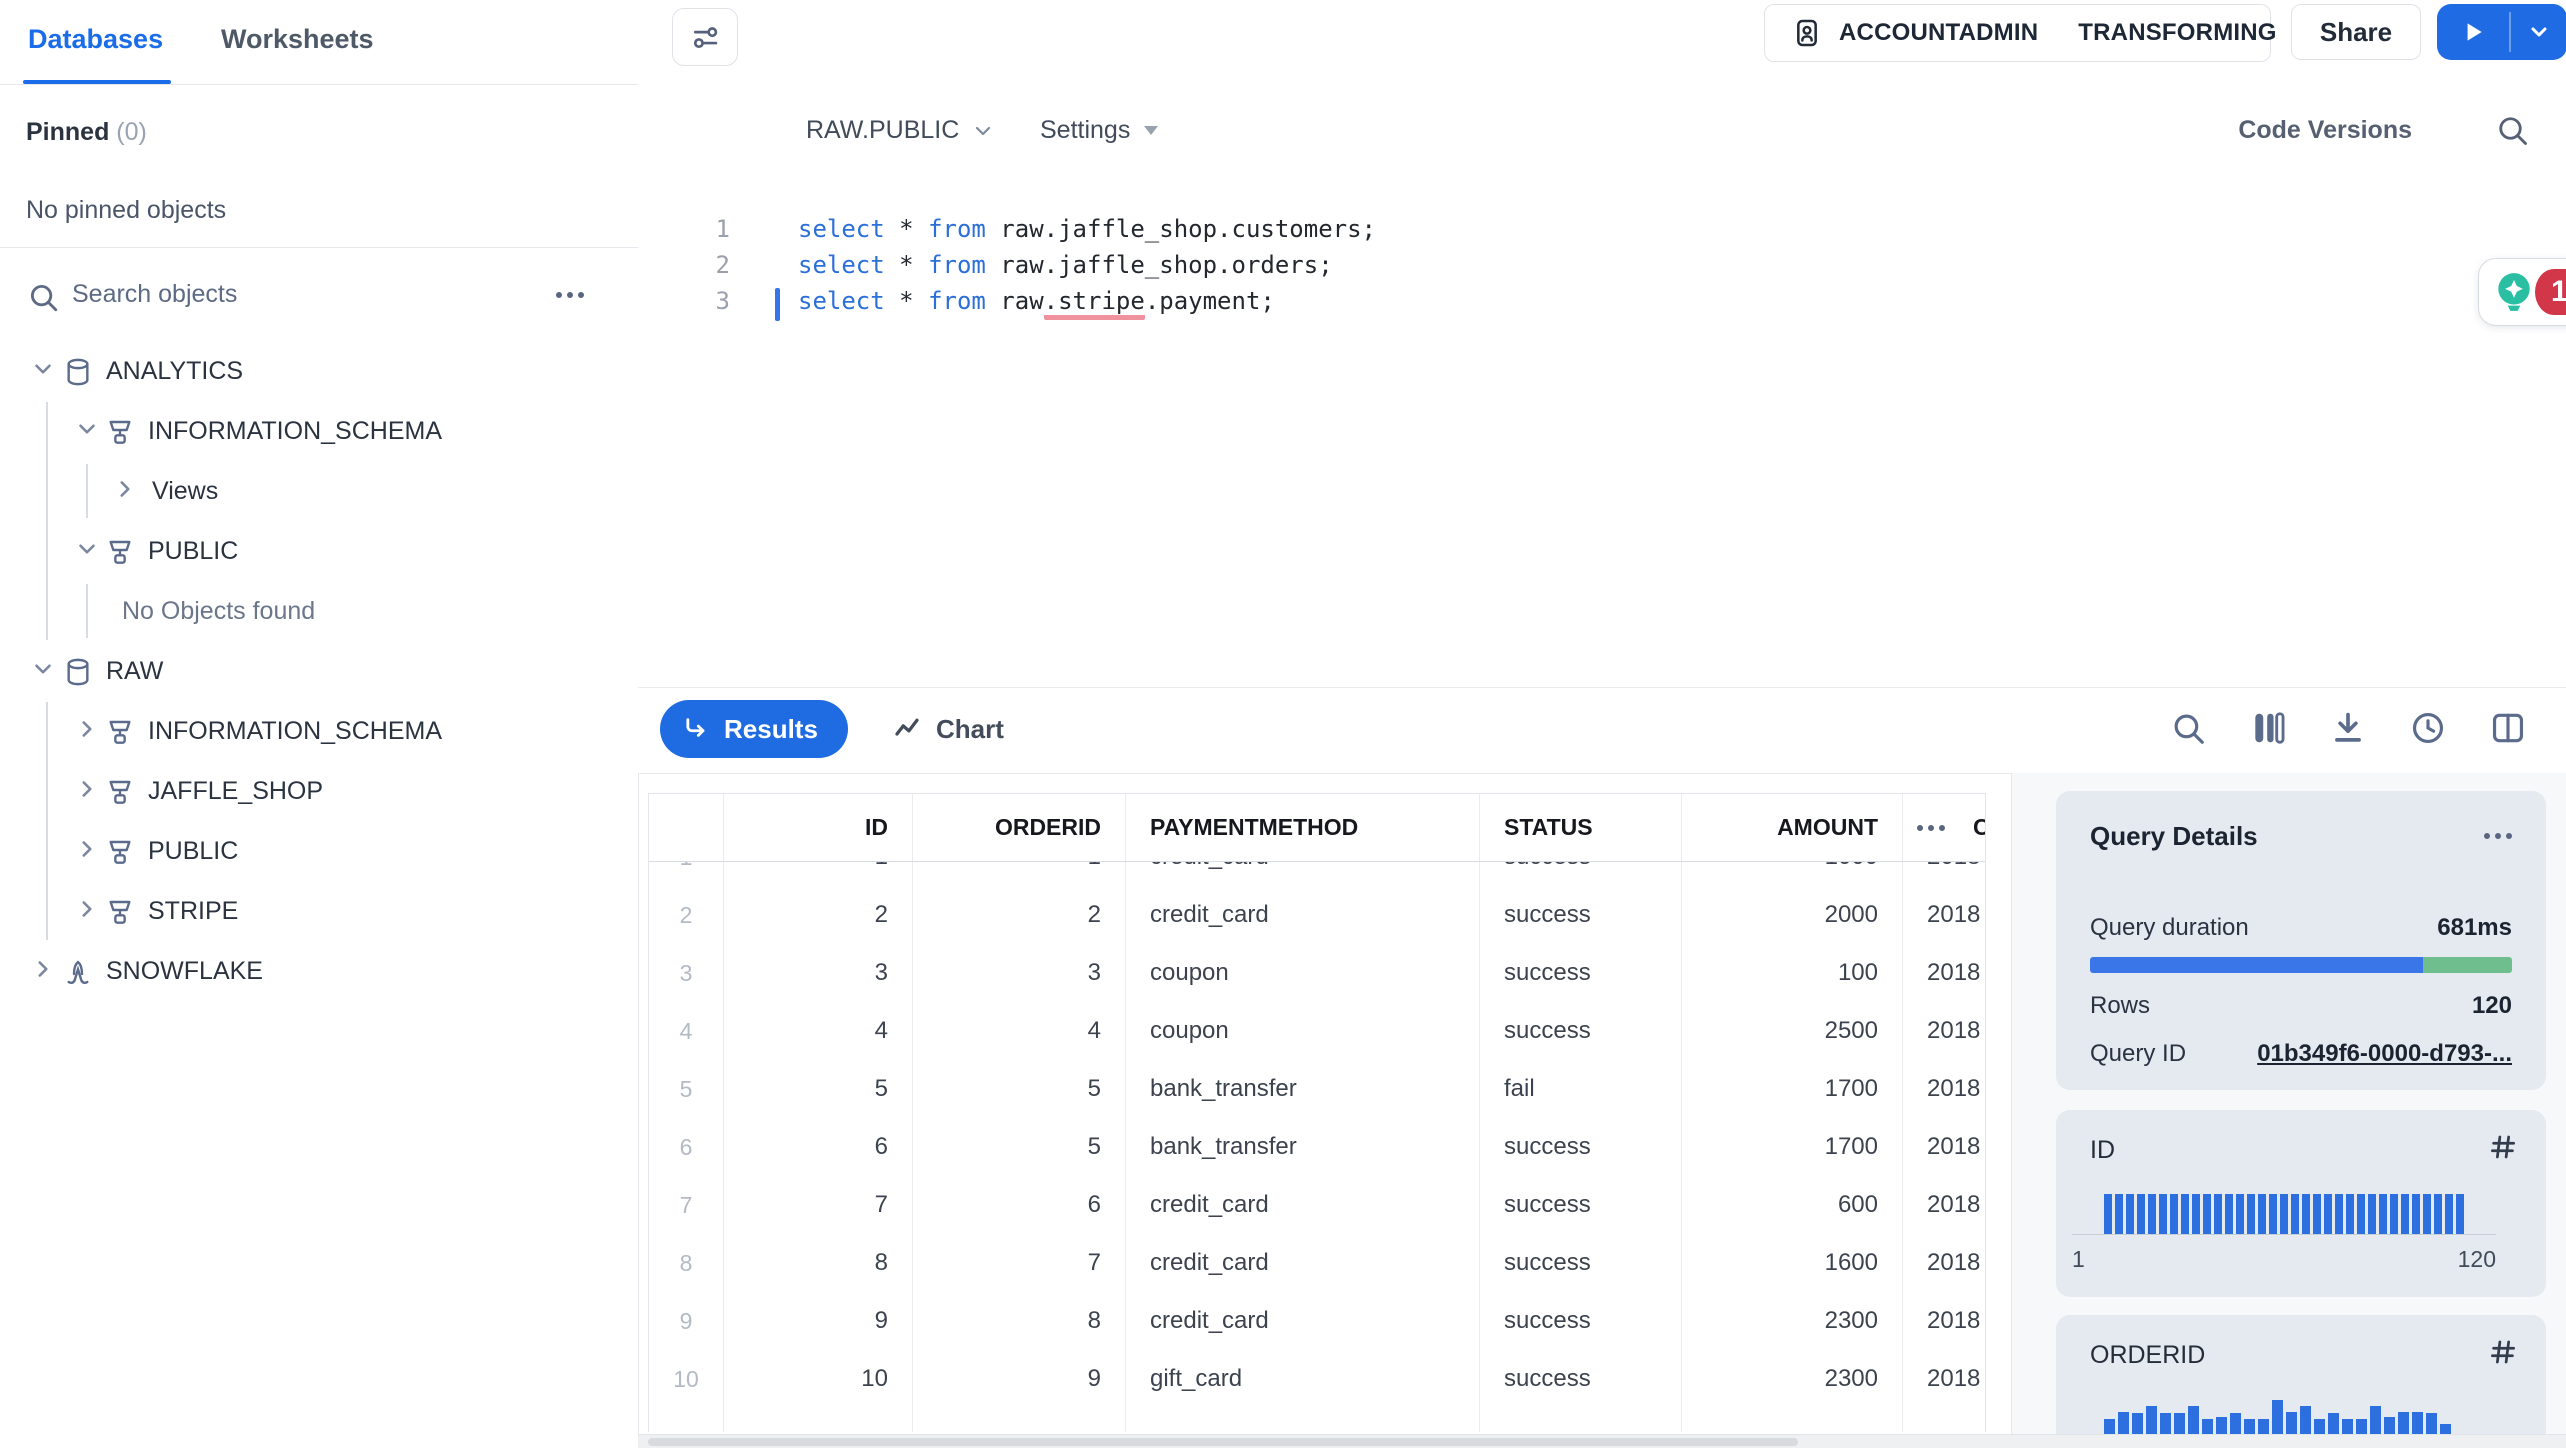 Image resolution: width=2566 pixels, height=1448 pixels. I want to click on rows-value: 120, so click(2491, 1005).